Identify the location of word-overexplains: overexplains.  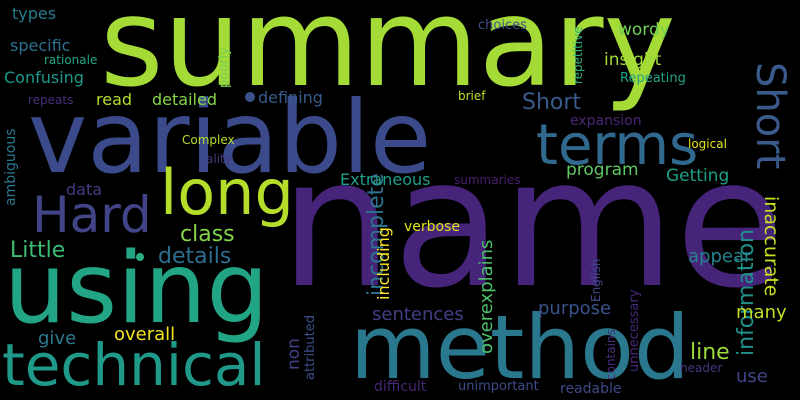
(486, 296).